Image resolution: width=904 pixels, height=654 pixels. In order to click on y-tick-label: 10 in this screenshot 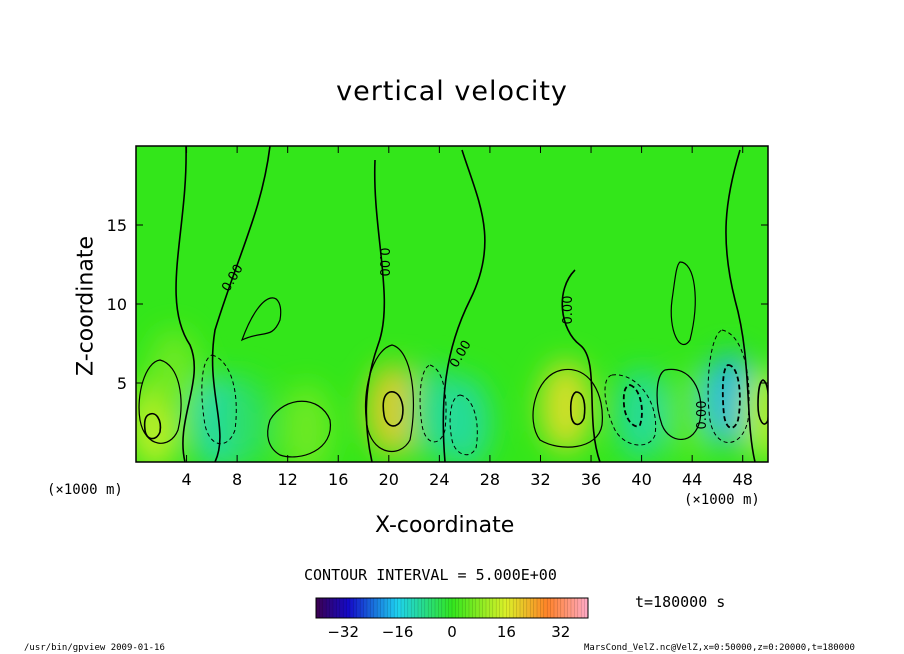, I will do `click(117, 304)`.